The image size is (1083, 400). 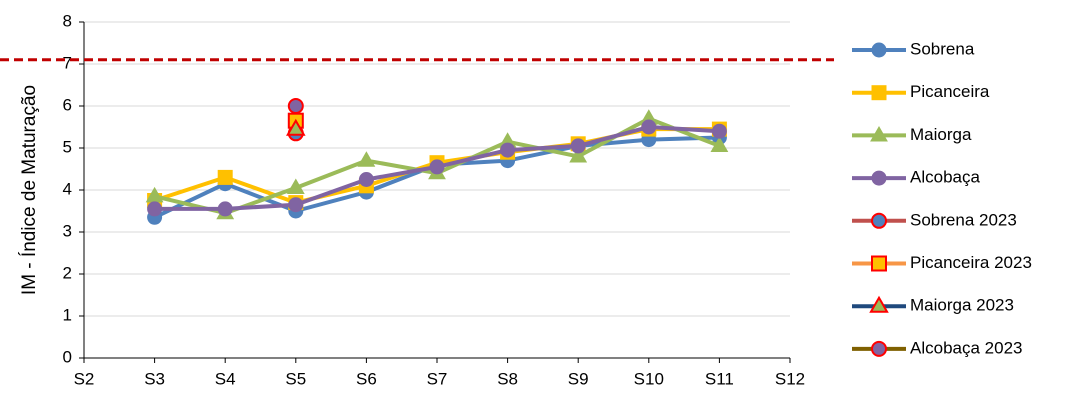 I want to click on x-tick-label: S10, so click(x=649, y=378).